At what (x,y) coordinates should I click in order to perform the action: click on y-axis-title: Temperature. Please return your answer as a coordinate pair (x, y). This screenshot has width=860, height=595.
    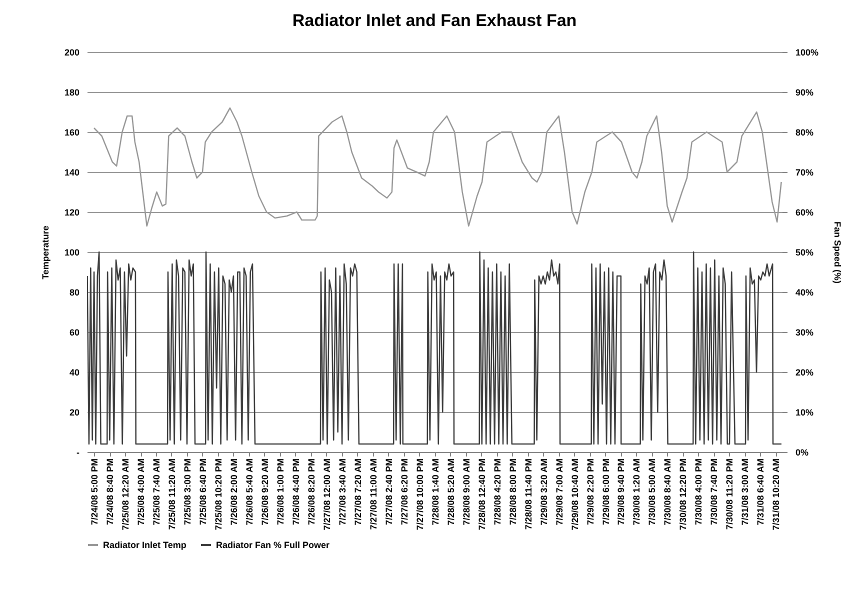
    Looking at the image, I should click on (45, 253).